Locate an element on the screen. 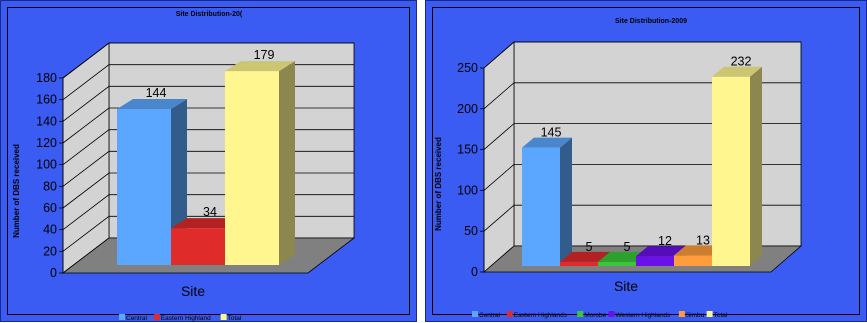 Image resolution: width=867 pixels, height=323 pixels. bar-morobe is located at coordinates (617, 263).